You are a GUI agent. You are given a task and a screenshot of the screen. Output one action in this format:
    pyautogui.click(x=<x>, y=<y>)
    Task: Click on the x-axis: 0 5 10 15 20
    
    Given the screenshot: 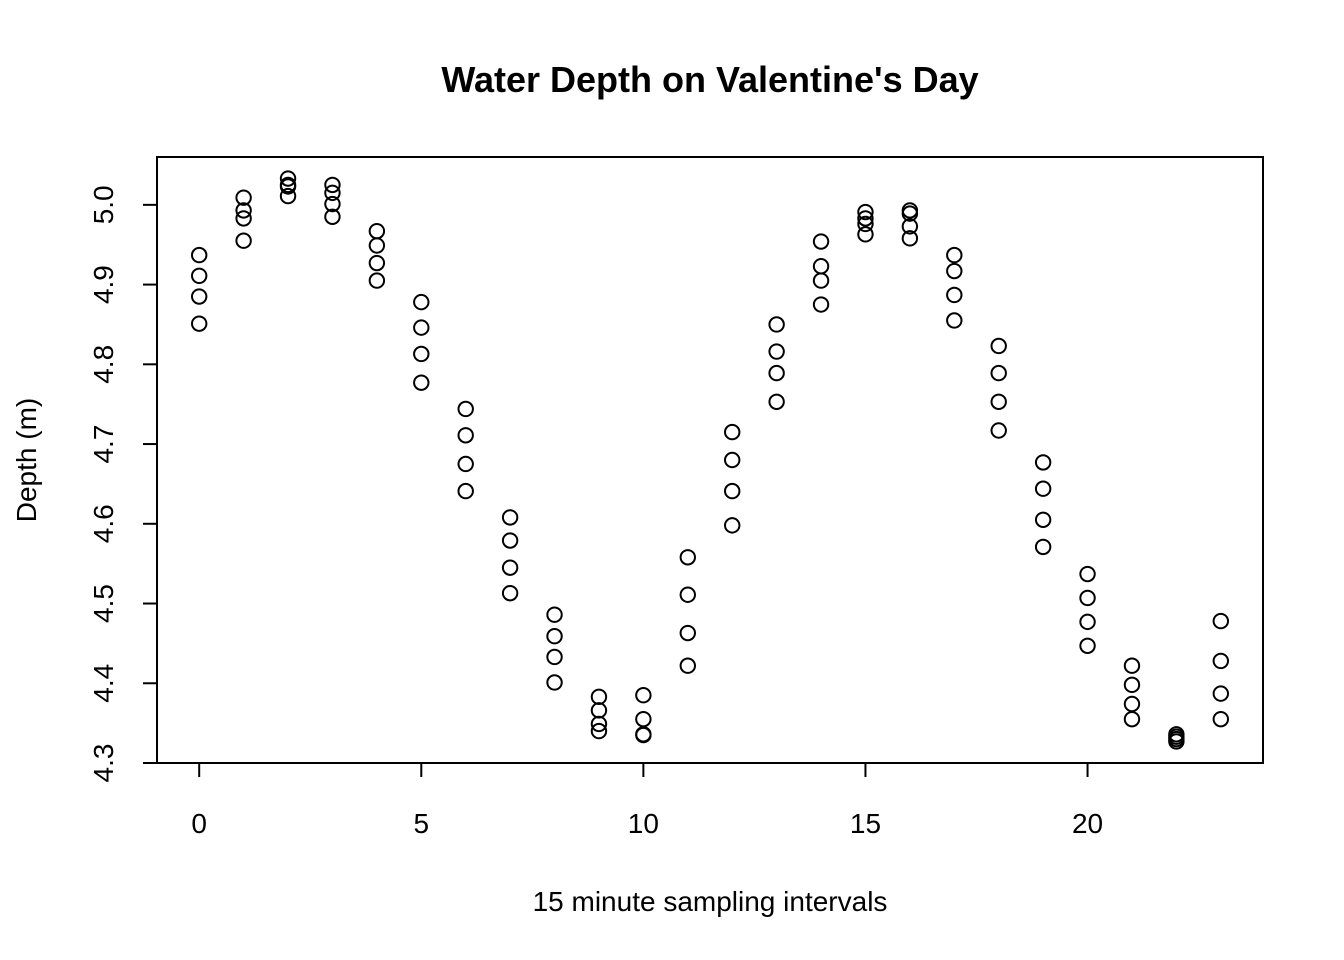 What is the action you would take?
    pyautogui.click(x=647, y=800)
    